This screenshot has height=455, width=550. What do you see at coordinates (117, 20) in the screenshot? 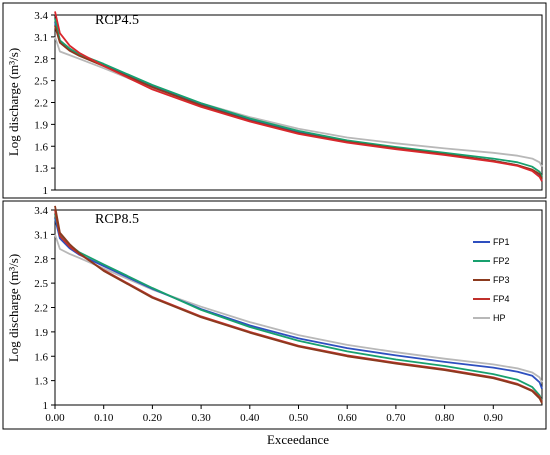
I see `panel-rcp45-title: RCP4.5` at bounding box center [117, 20].